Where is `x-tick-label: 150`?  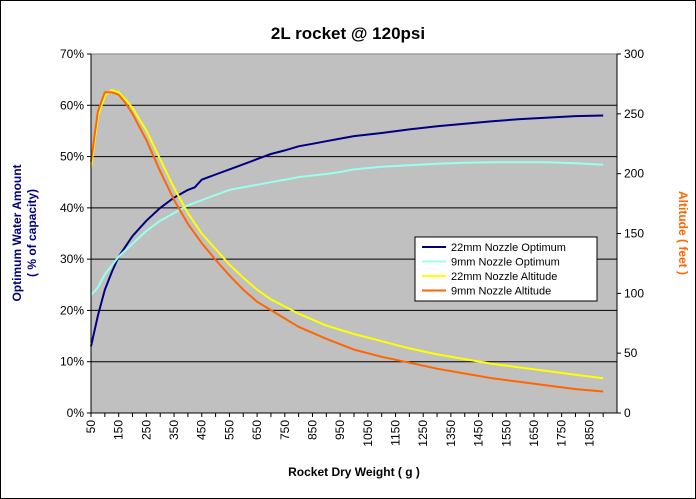 x-tick-label: 150 is located at coordinates (119, 430).